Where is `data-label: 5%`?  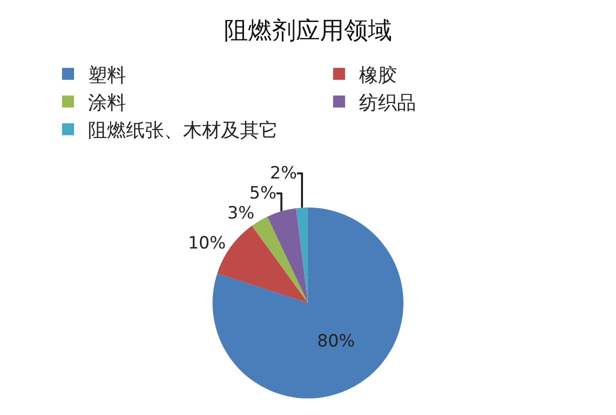
data-label: 5% is located at coordinates (262, 193).